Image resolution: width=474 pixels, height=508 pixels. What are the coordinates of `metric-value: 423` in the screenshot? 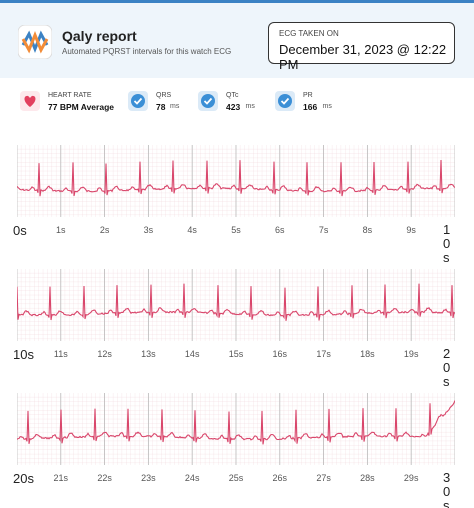 It's located at (233, 107).